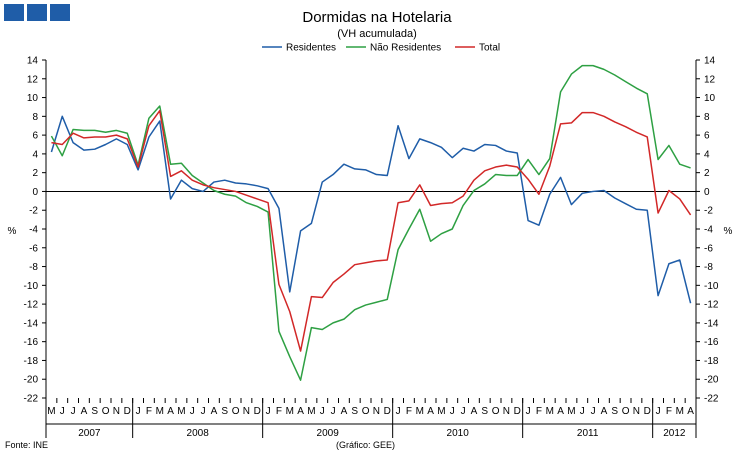  What do you see at coordinates (588, 433) in the screenshot?
I see `year-label: 2011` at bounding box center [588, 433].